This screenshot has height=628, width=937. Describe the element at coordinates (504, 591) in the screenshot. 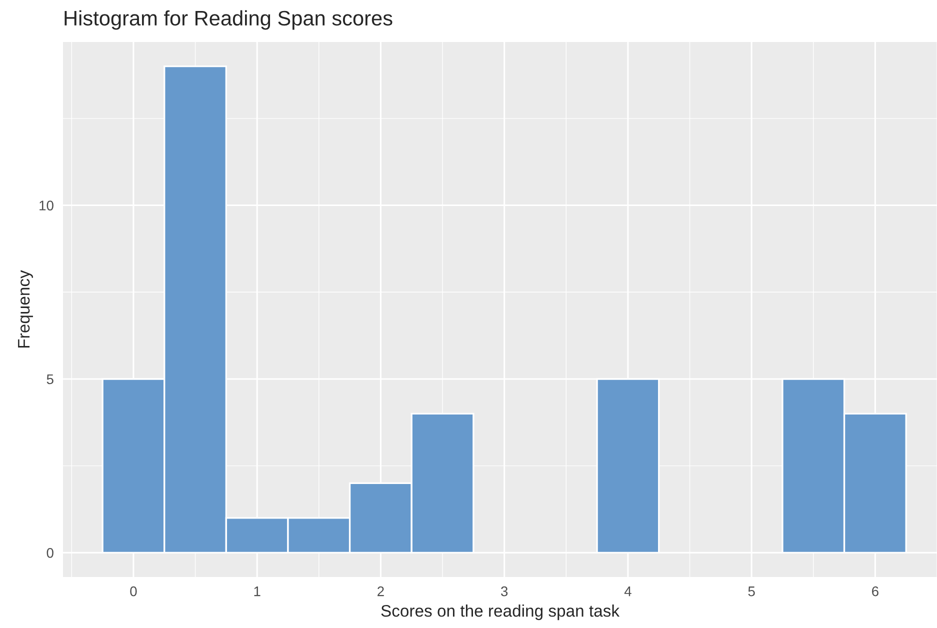

I see `x-tick-label: 3` at that location.